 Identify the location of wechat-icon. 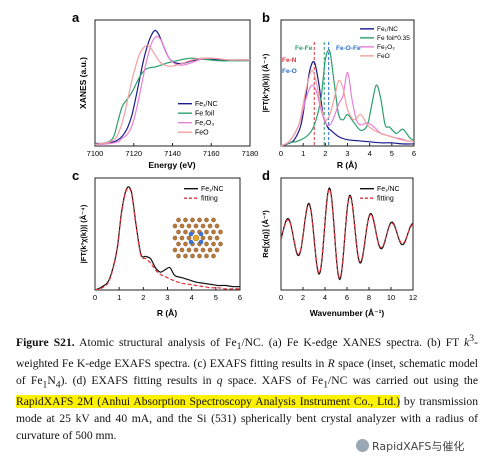
(362, 445).